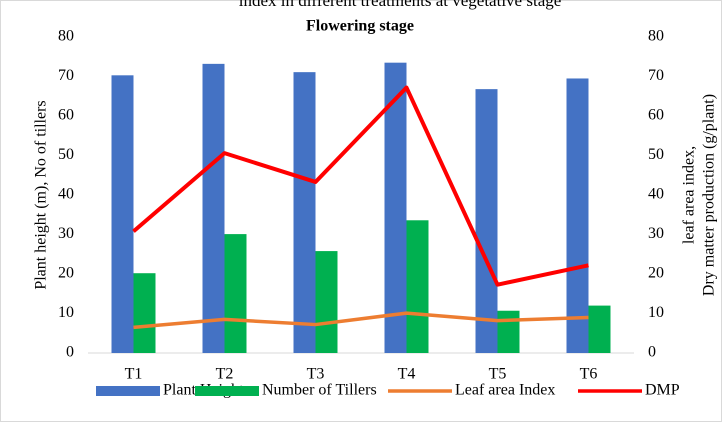 The image size is (722, 422). Describe the element at coordinates (360, 26) in the screenshot. I see `chart-title: Flowering stage` at that location.